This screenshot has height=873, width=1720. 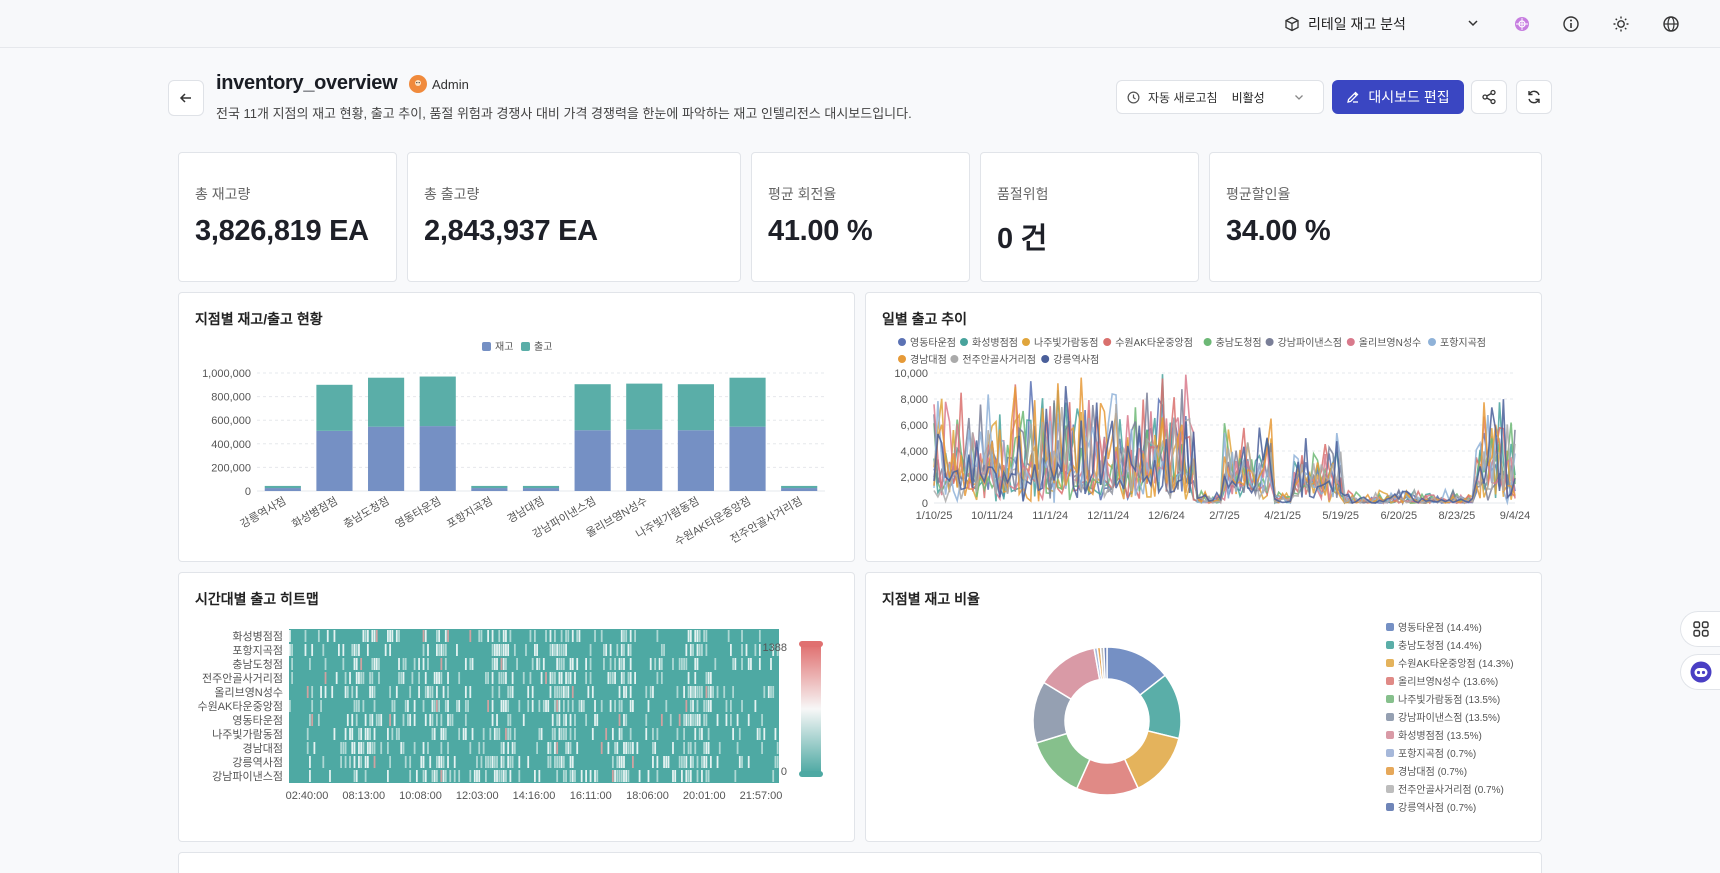 What do you see at coordinates (504, 347) in the screenshot?
I see `legend-label: 재고` at bounding box center [504, 347].